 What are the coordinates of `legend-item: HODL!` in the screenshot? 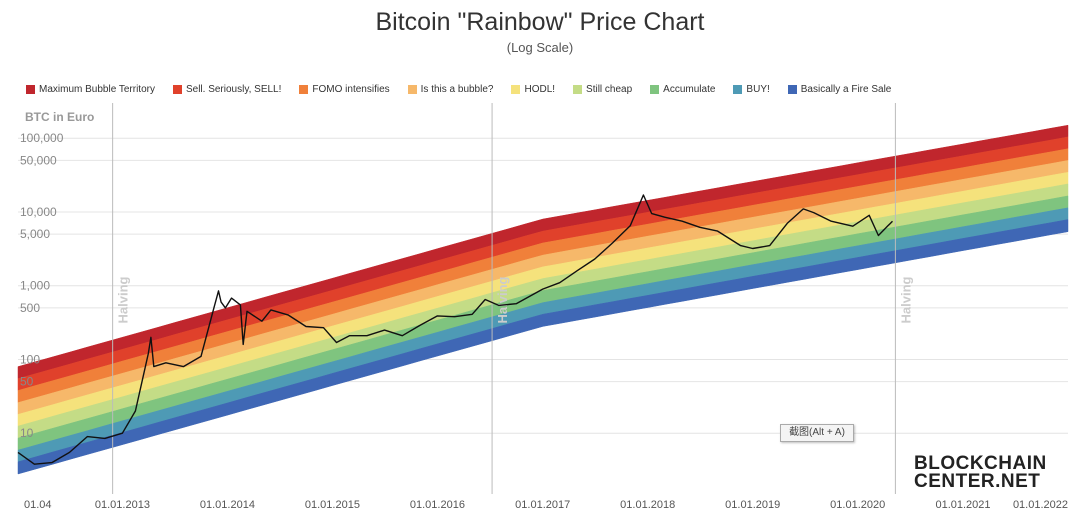 It's located at (533, 89).